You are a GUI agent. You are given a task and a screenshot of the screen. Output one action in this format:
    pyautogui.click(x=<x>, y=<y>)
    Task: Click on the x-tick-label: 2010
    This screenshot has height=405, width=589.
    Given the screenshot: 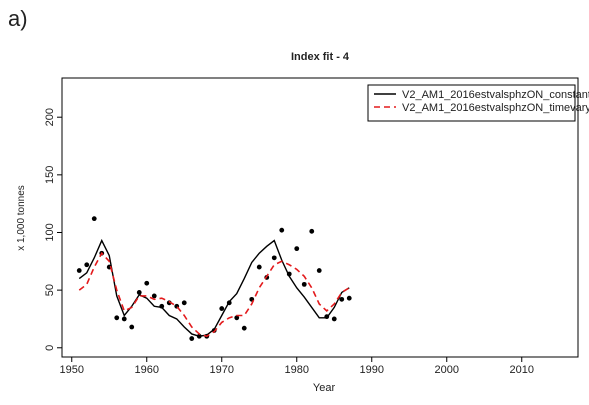 What is the action you would take?
    pyautogui.click(x=522, y=370)
    